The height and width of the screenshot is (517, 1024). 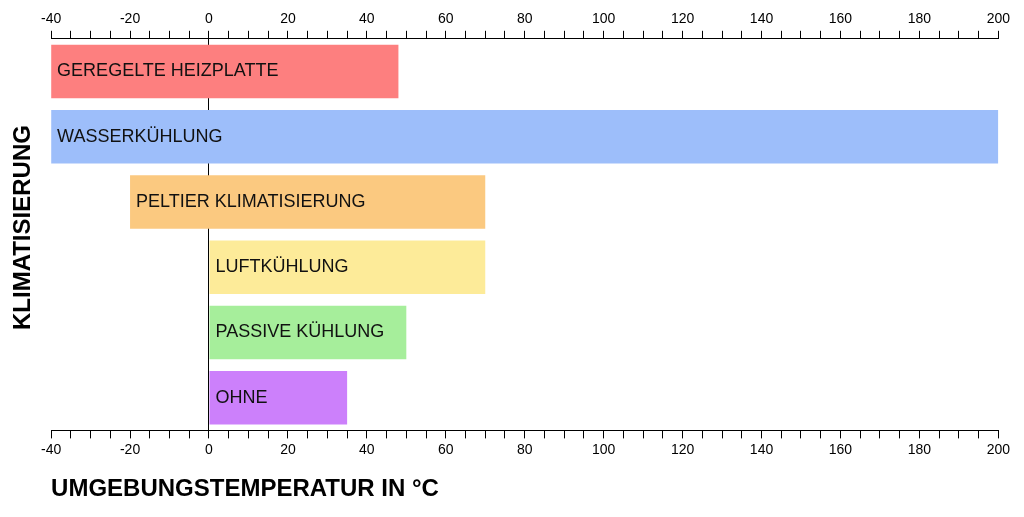 I want to click on x2-tick-label: 80, so click(x=524, y=18).